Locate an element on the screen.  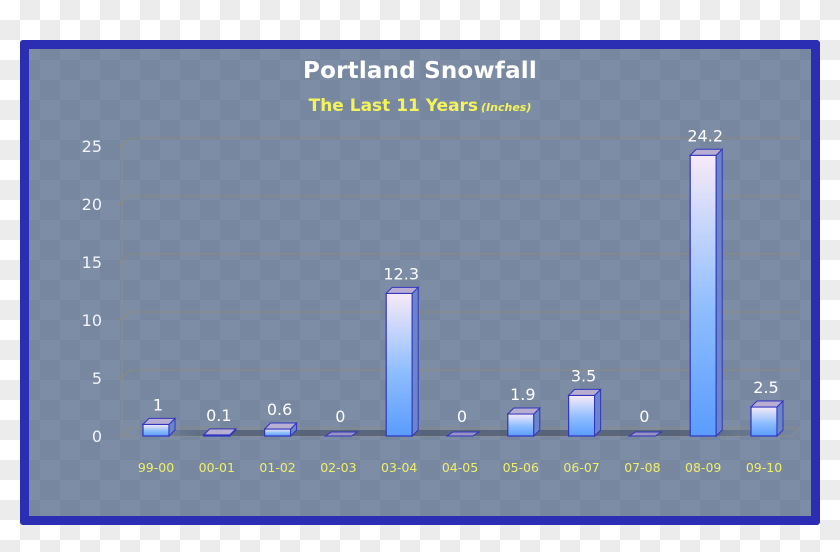
bar-99-00: 1 is located at coordinates (159, 416).